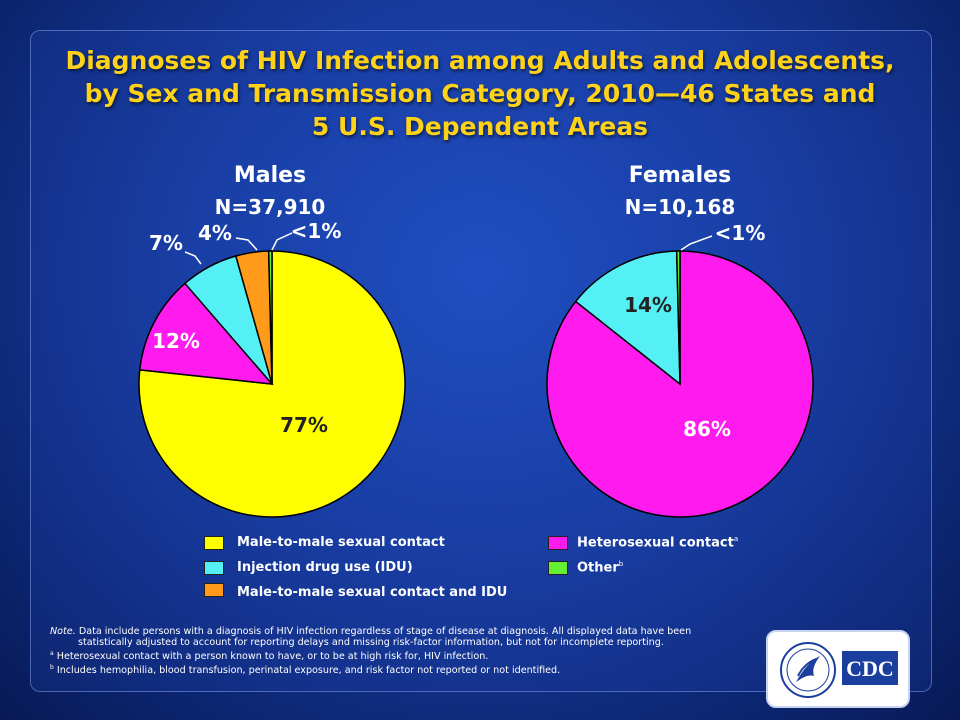 The width and height of the screenshot is (960, 720). What do you see at coordinates (304, 425) in the screenshot?
I see `slice-label: 77%` at bounding box center [304, 425].